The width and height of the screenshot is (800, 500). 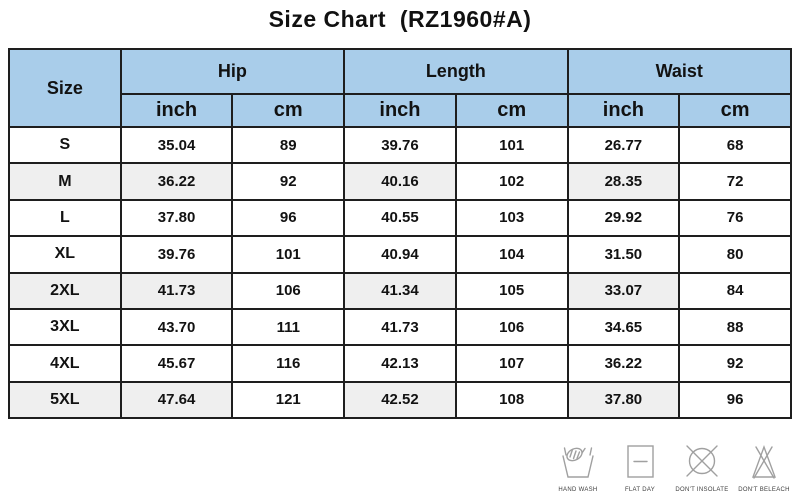 I want to click on hip-inch-cell: 35.04, so click(x=176, y=145).